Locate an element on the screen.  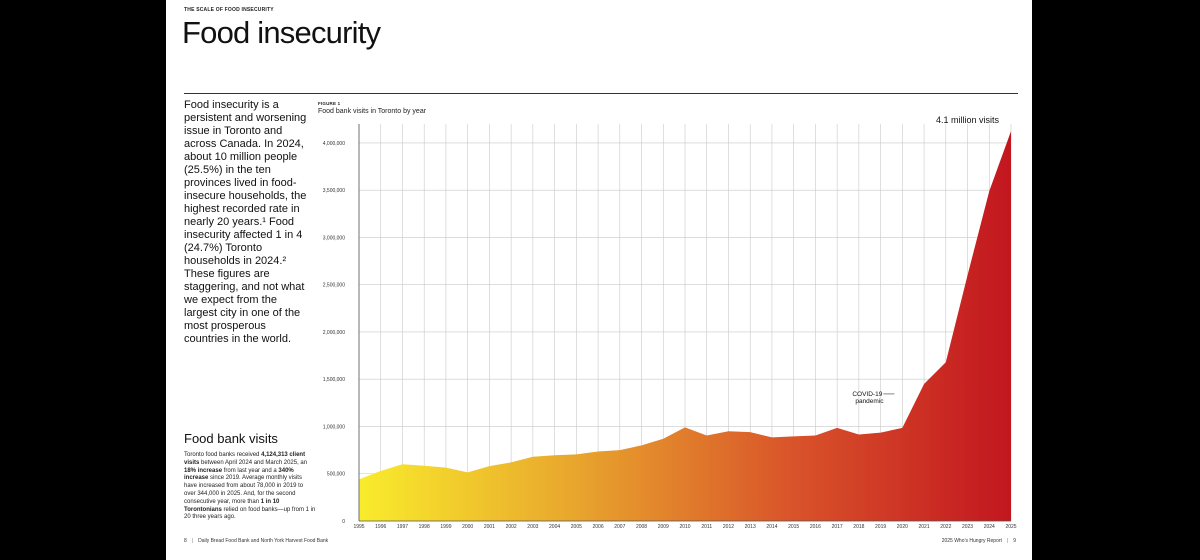
x-tick-label: 2003 is located at coordinates (532, 527).